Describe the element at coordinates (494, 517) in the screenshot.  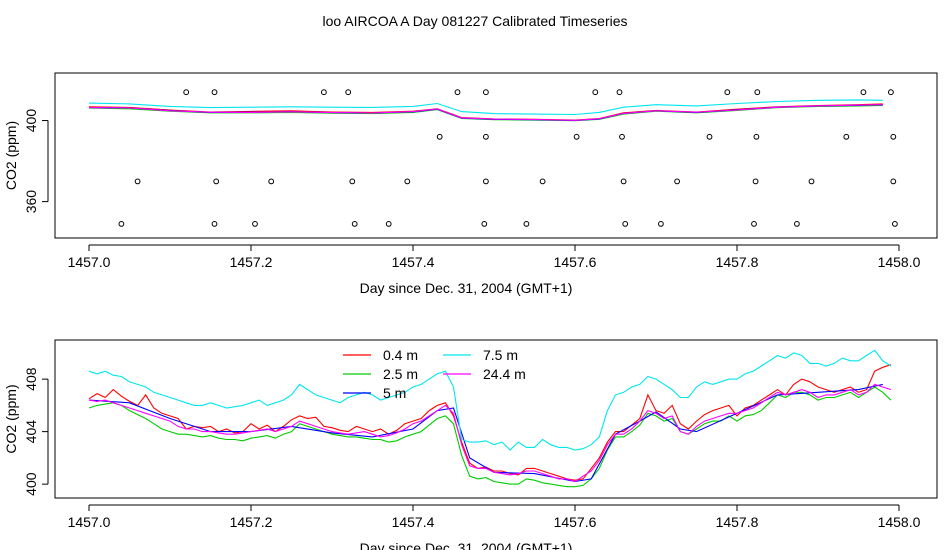
I see `bottom-x-axis: 1457.0 1457.2 1457.4 1457.6 1457.8 1458.0` at that location.